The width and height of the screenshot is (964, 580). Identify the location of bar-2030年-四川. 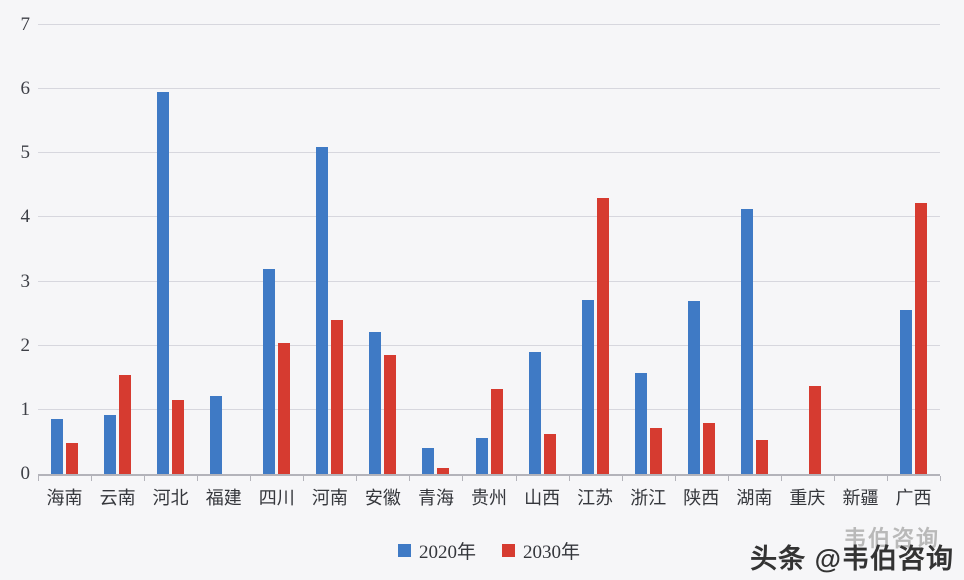
(284, 408).